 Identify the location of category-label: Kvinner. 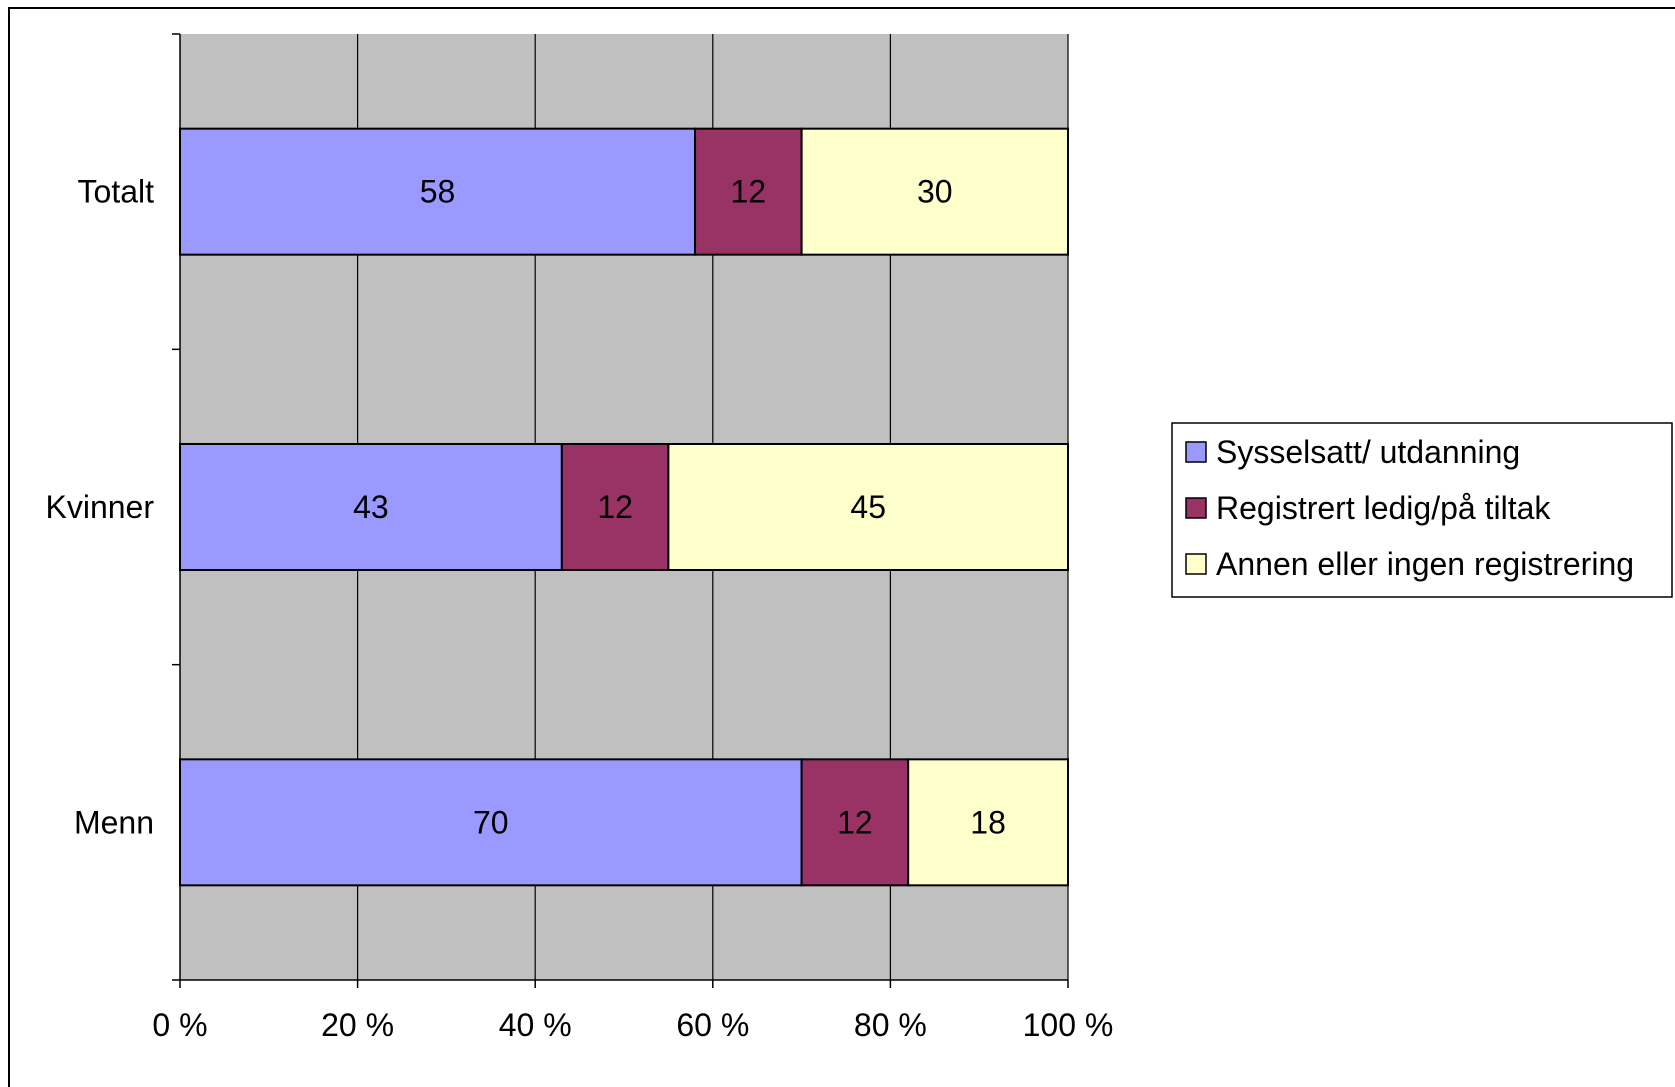
(100, 507).